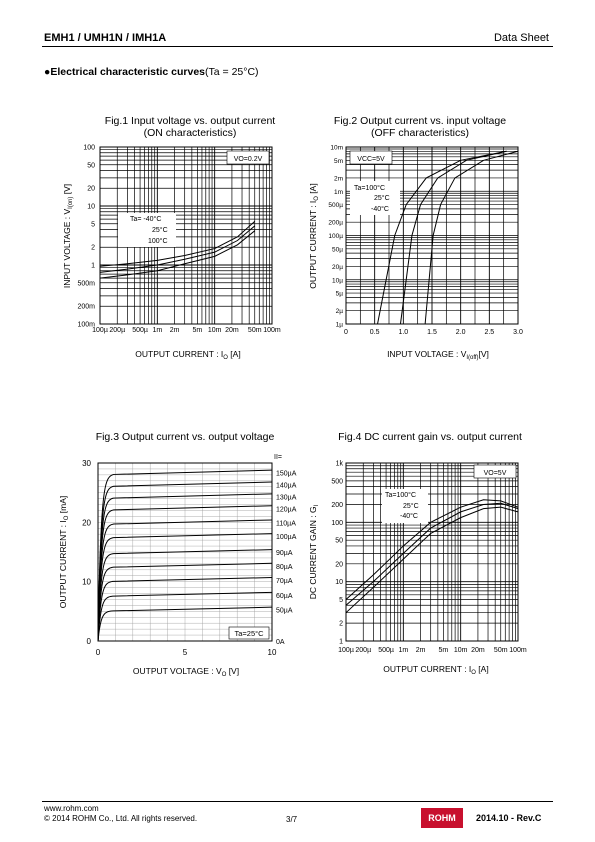 The image size is (595, 842). What do you see at coordinates (432, 332) in the screenshot?
I see `fig2-xtick-label: 1.5` at bounding box center [432, 332].